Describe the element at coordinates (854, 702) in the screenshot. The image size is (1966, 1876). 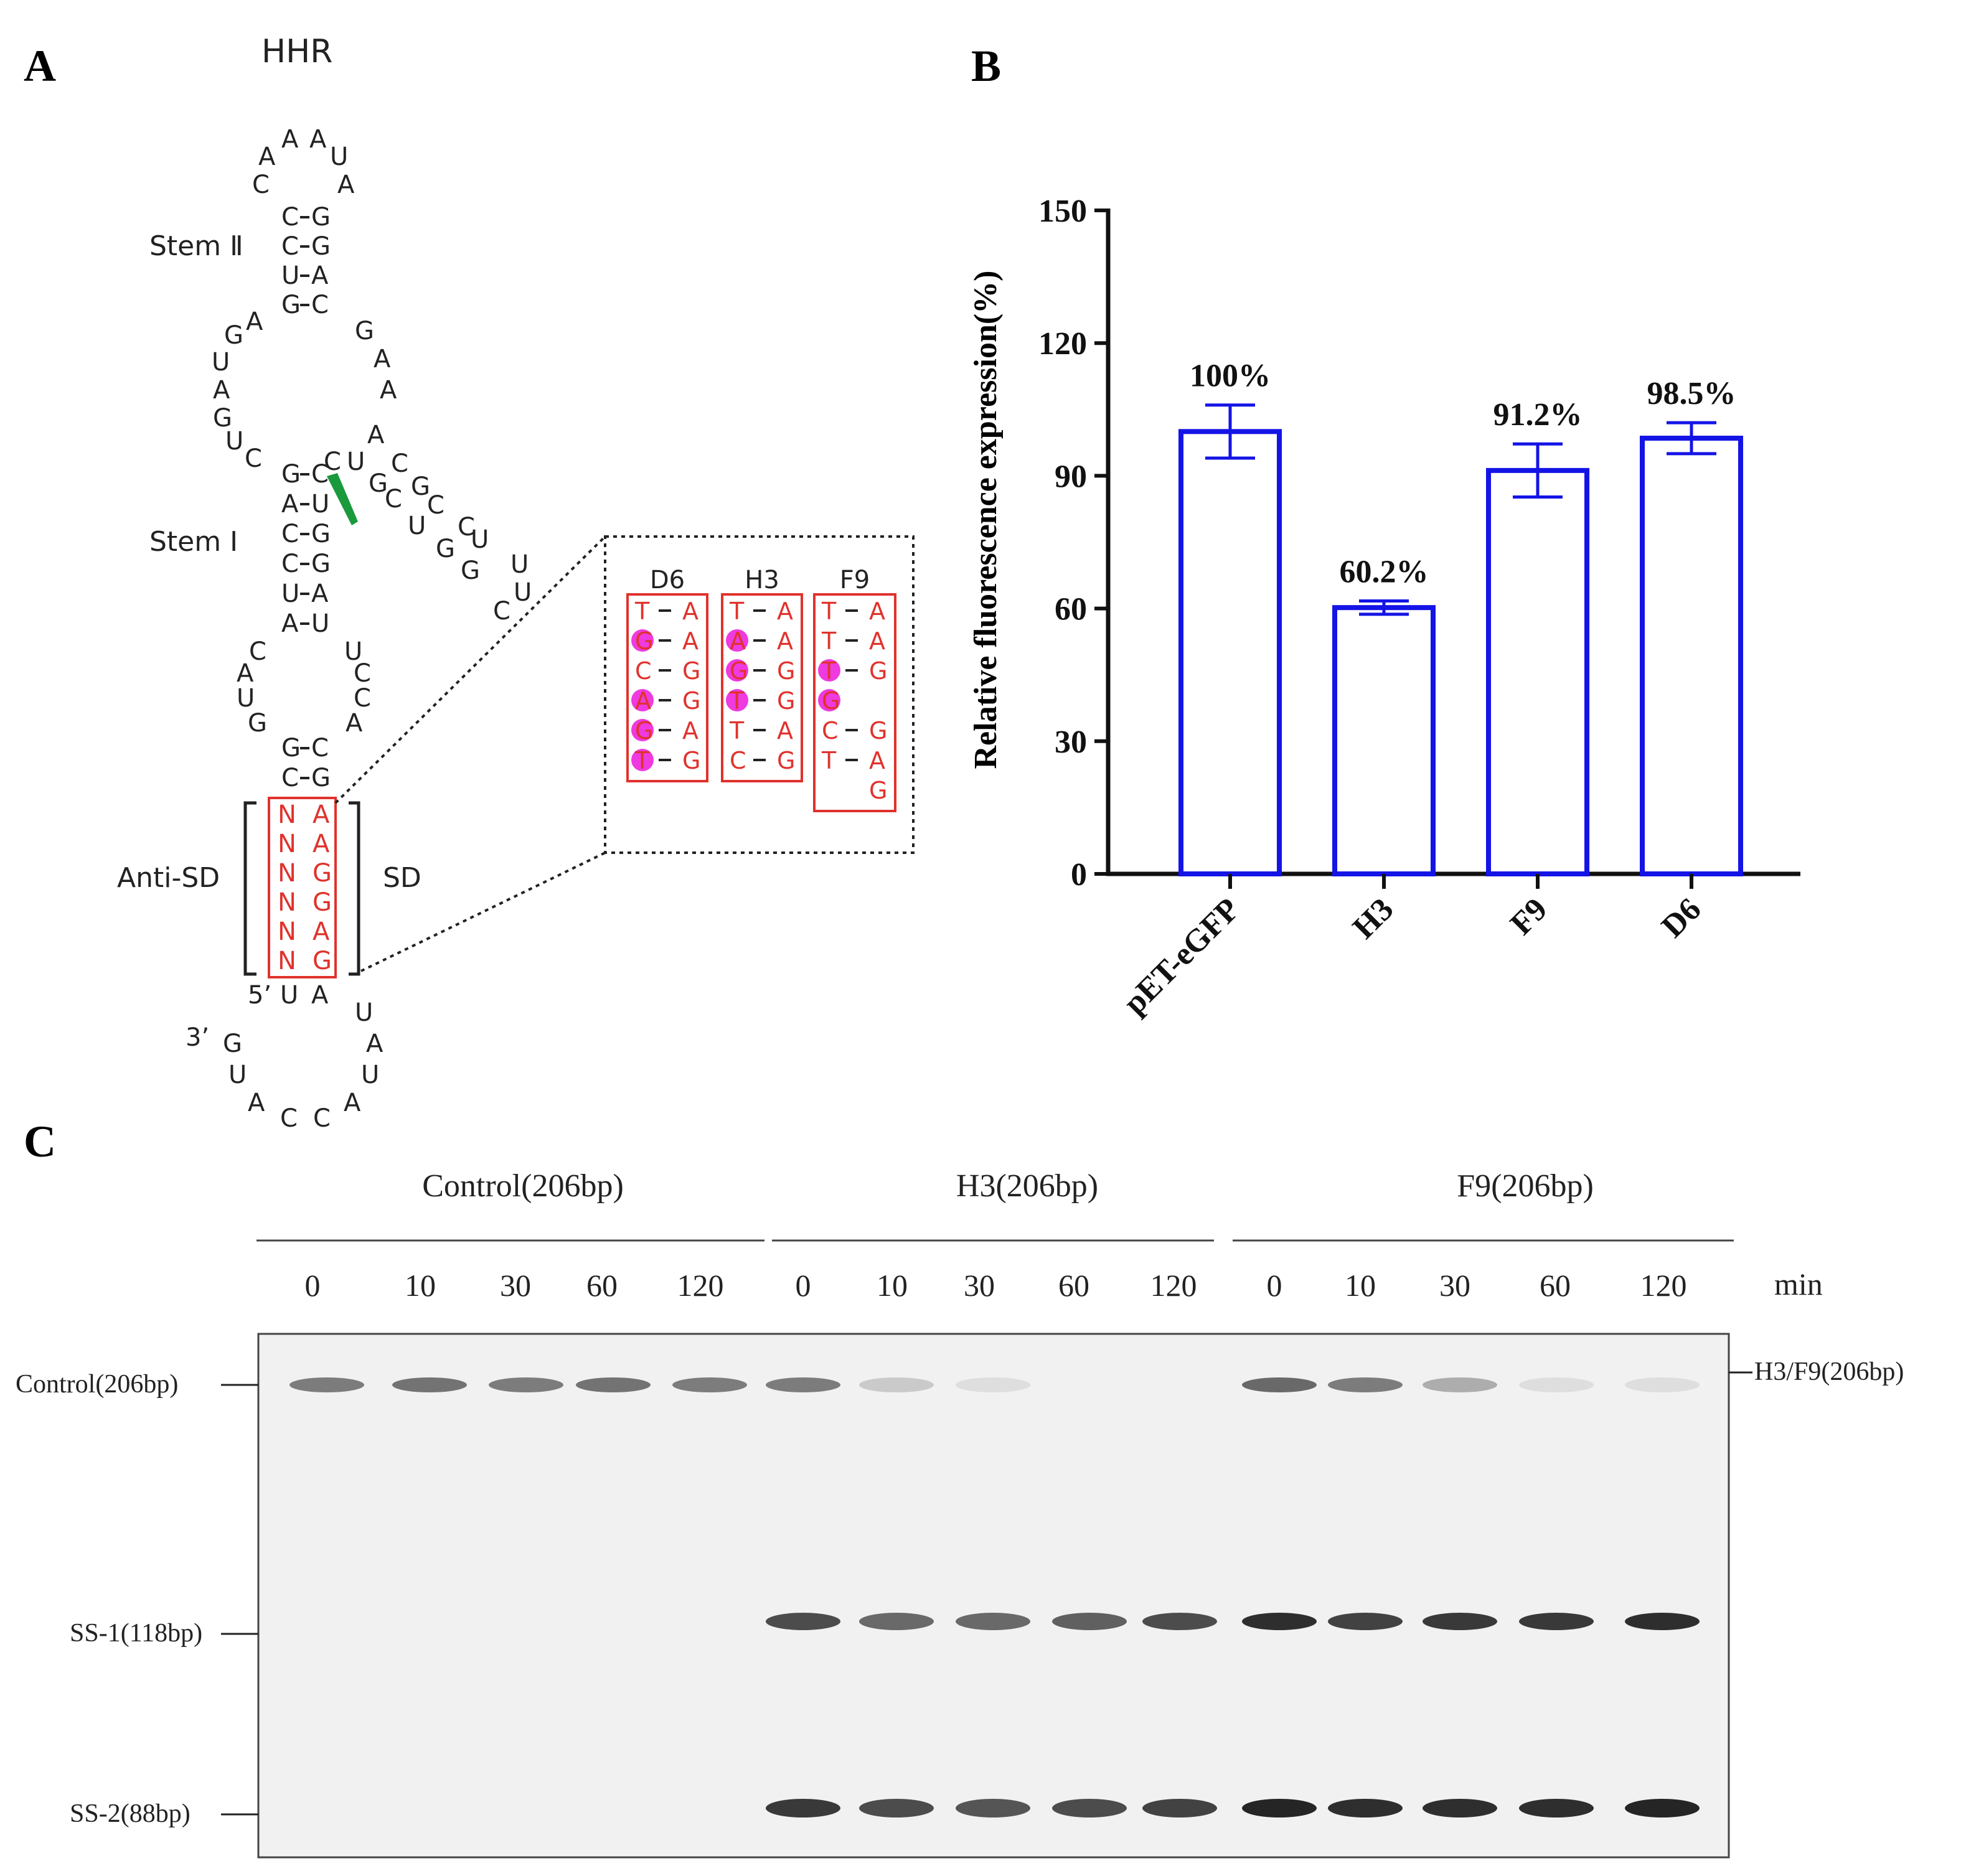
I see `variant-box` at that location.